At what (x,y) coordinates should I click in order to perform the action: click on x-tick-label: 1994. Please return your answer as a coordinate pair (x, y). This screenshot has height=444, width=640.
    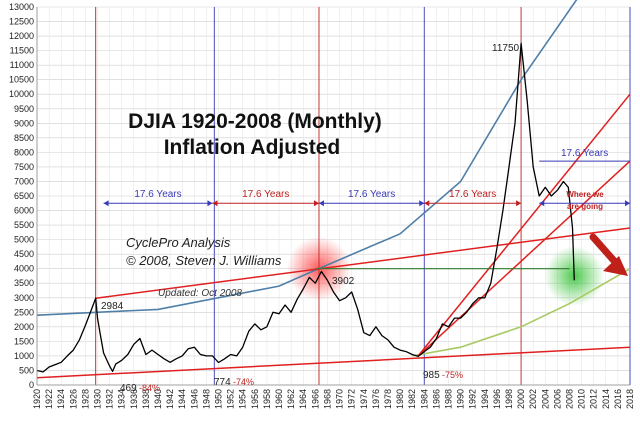
    Looking at the image, I should click on (485, 399).